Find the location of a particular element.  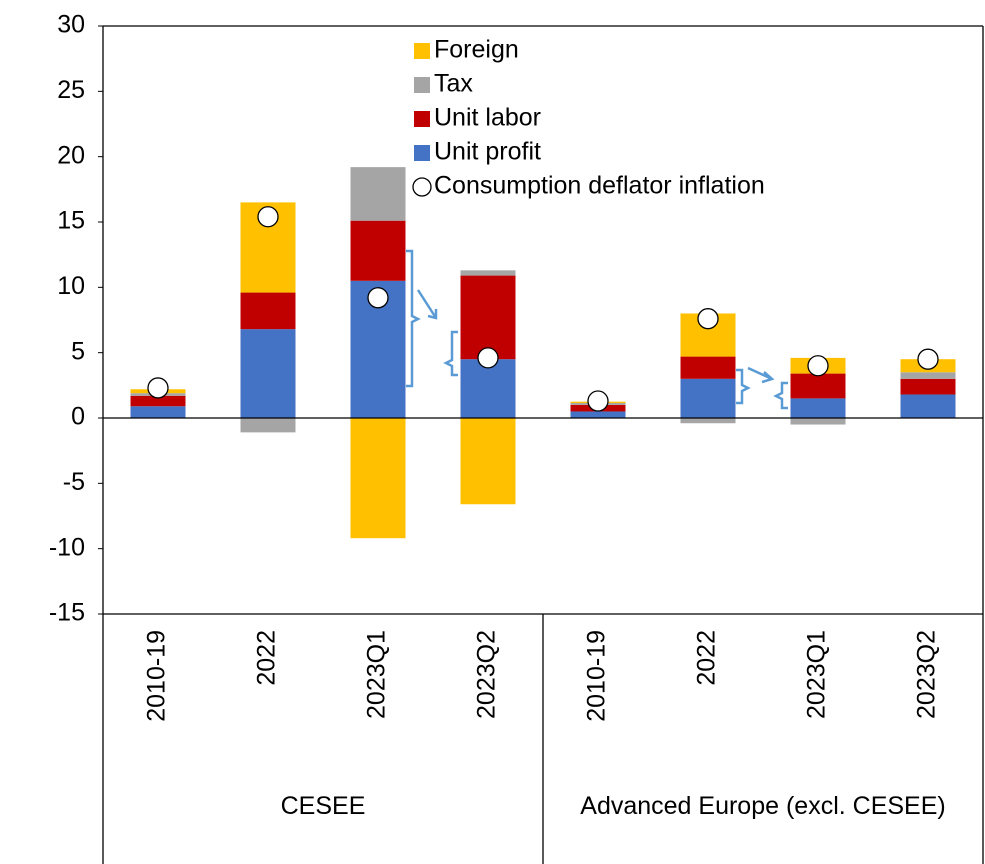

legend-label: Unit labor is located at coordinates (487, 118).